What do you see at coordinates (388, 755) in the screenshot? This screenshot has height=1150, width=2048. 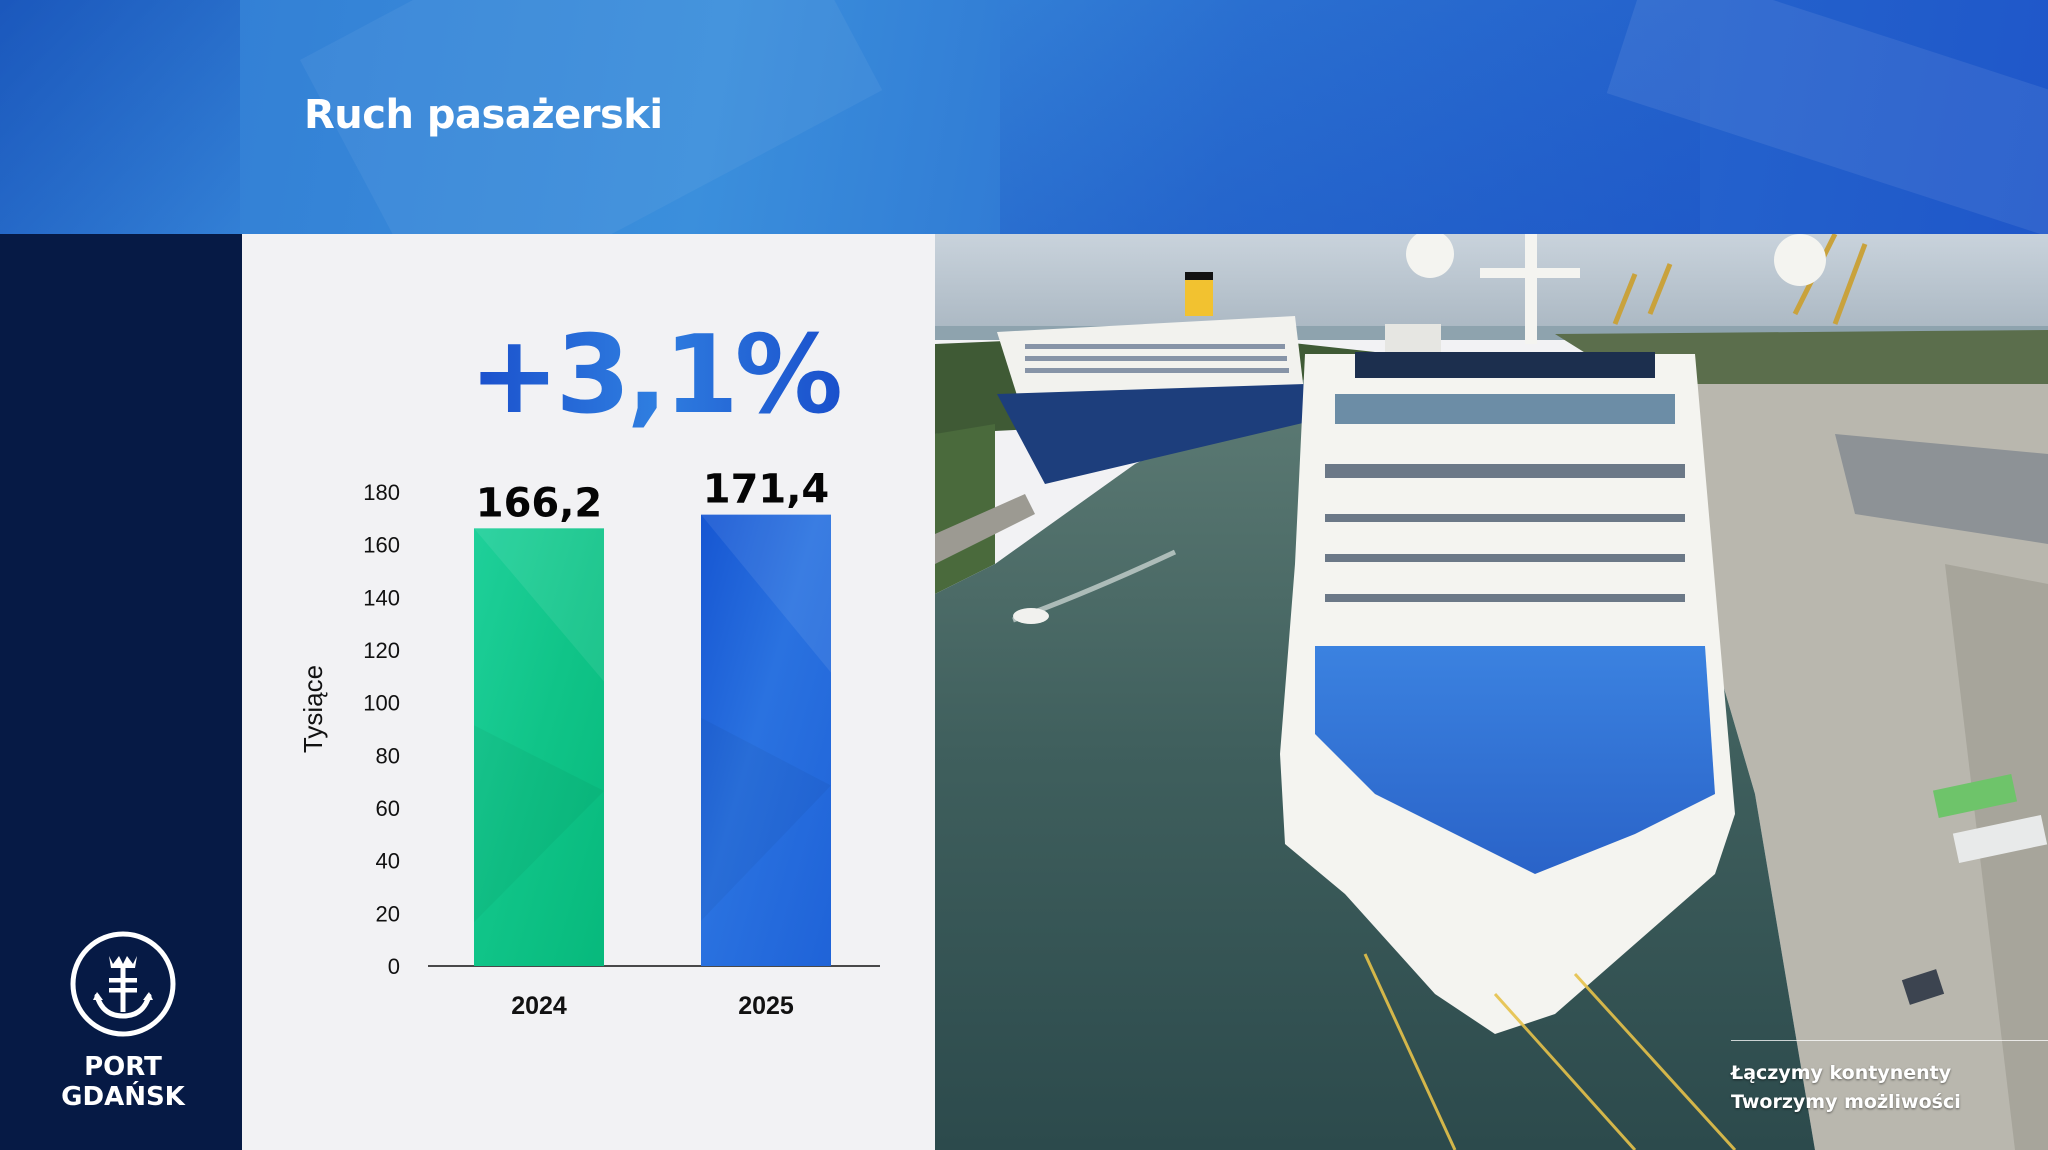 I see `y-tick-label: 80` at bounding box center [388, 755].